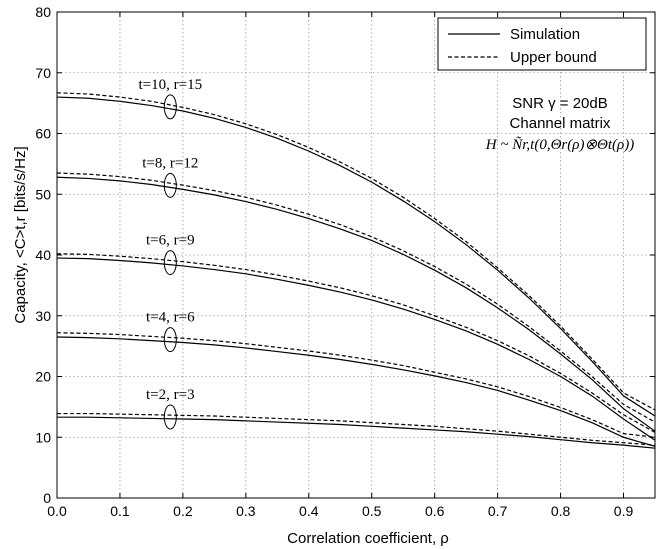 This screenshot has width=664, height=549. I want to click on group-markers, so click(170, 262).